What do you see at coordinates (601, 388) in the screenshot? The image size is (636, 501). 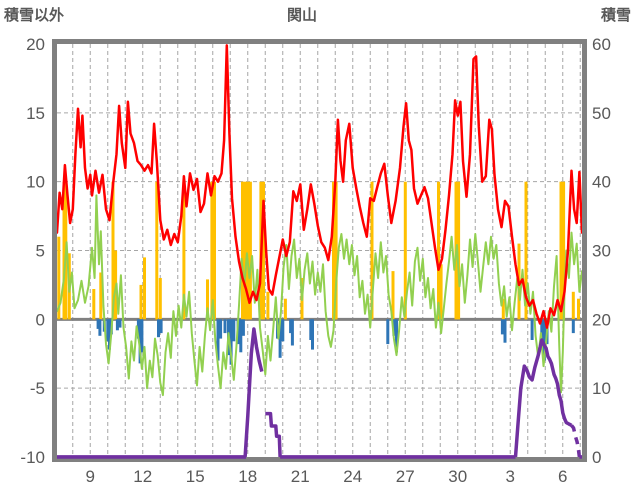 I see `y-right-tick-label: 10` at bounding box center [601, 388].